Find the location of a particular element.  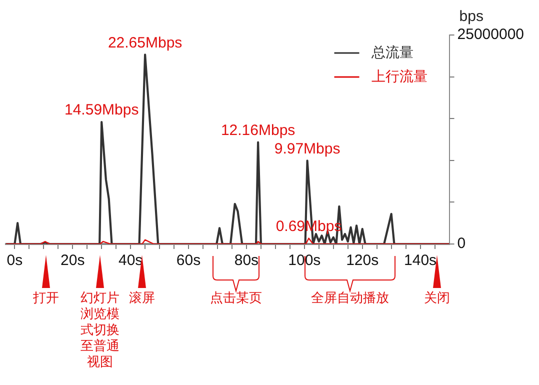

y-tick-label: 0 is located at coordinates (461, 243).